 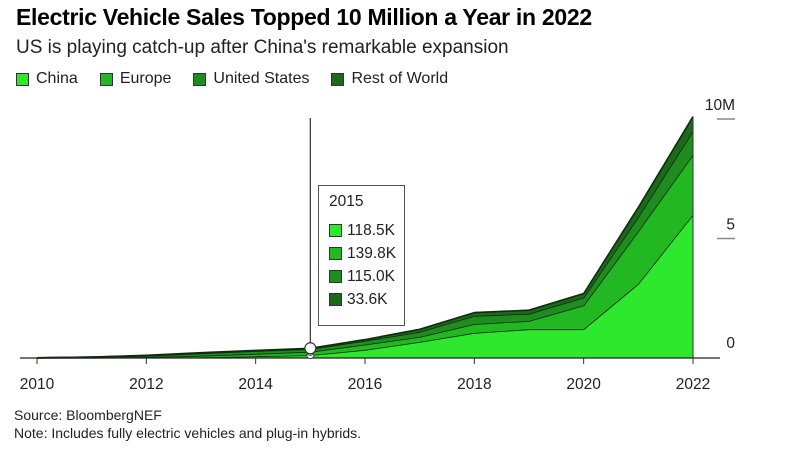 I want to click on tooltip-swatch-europe, so click(x=335, y=253).